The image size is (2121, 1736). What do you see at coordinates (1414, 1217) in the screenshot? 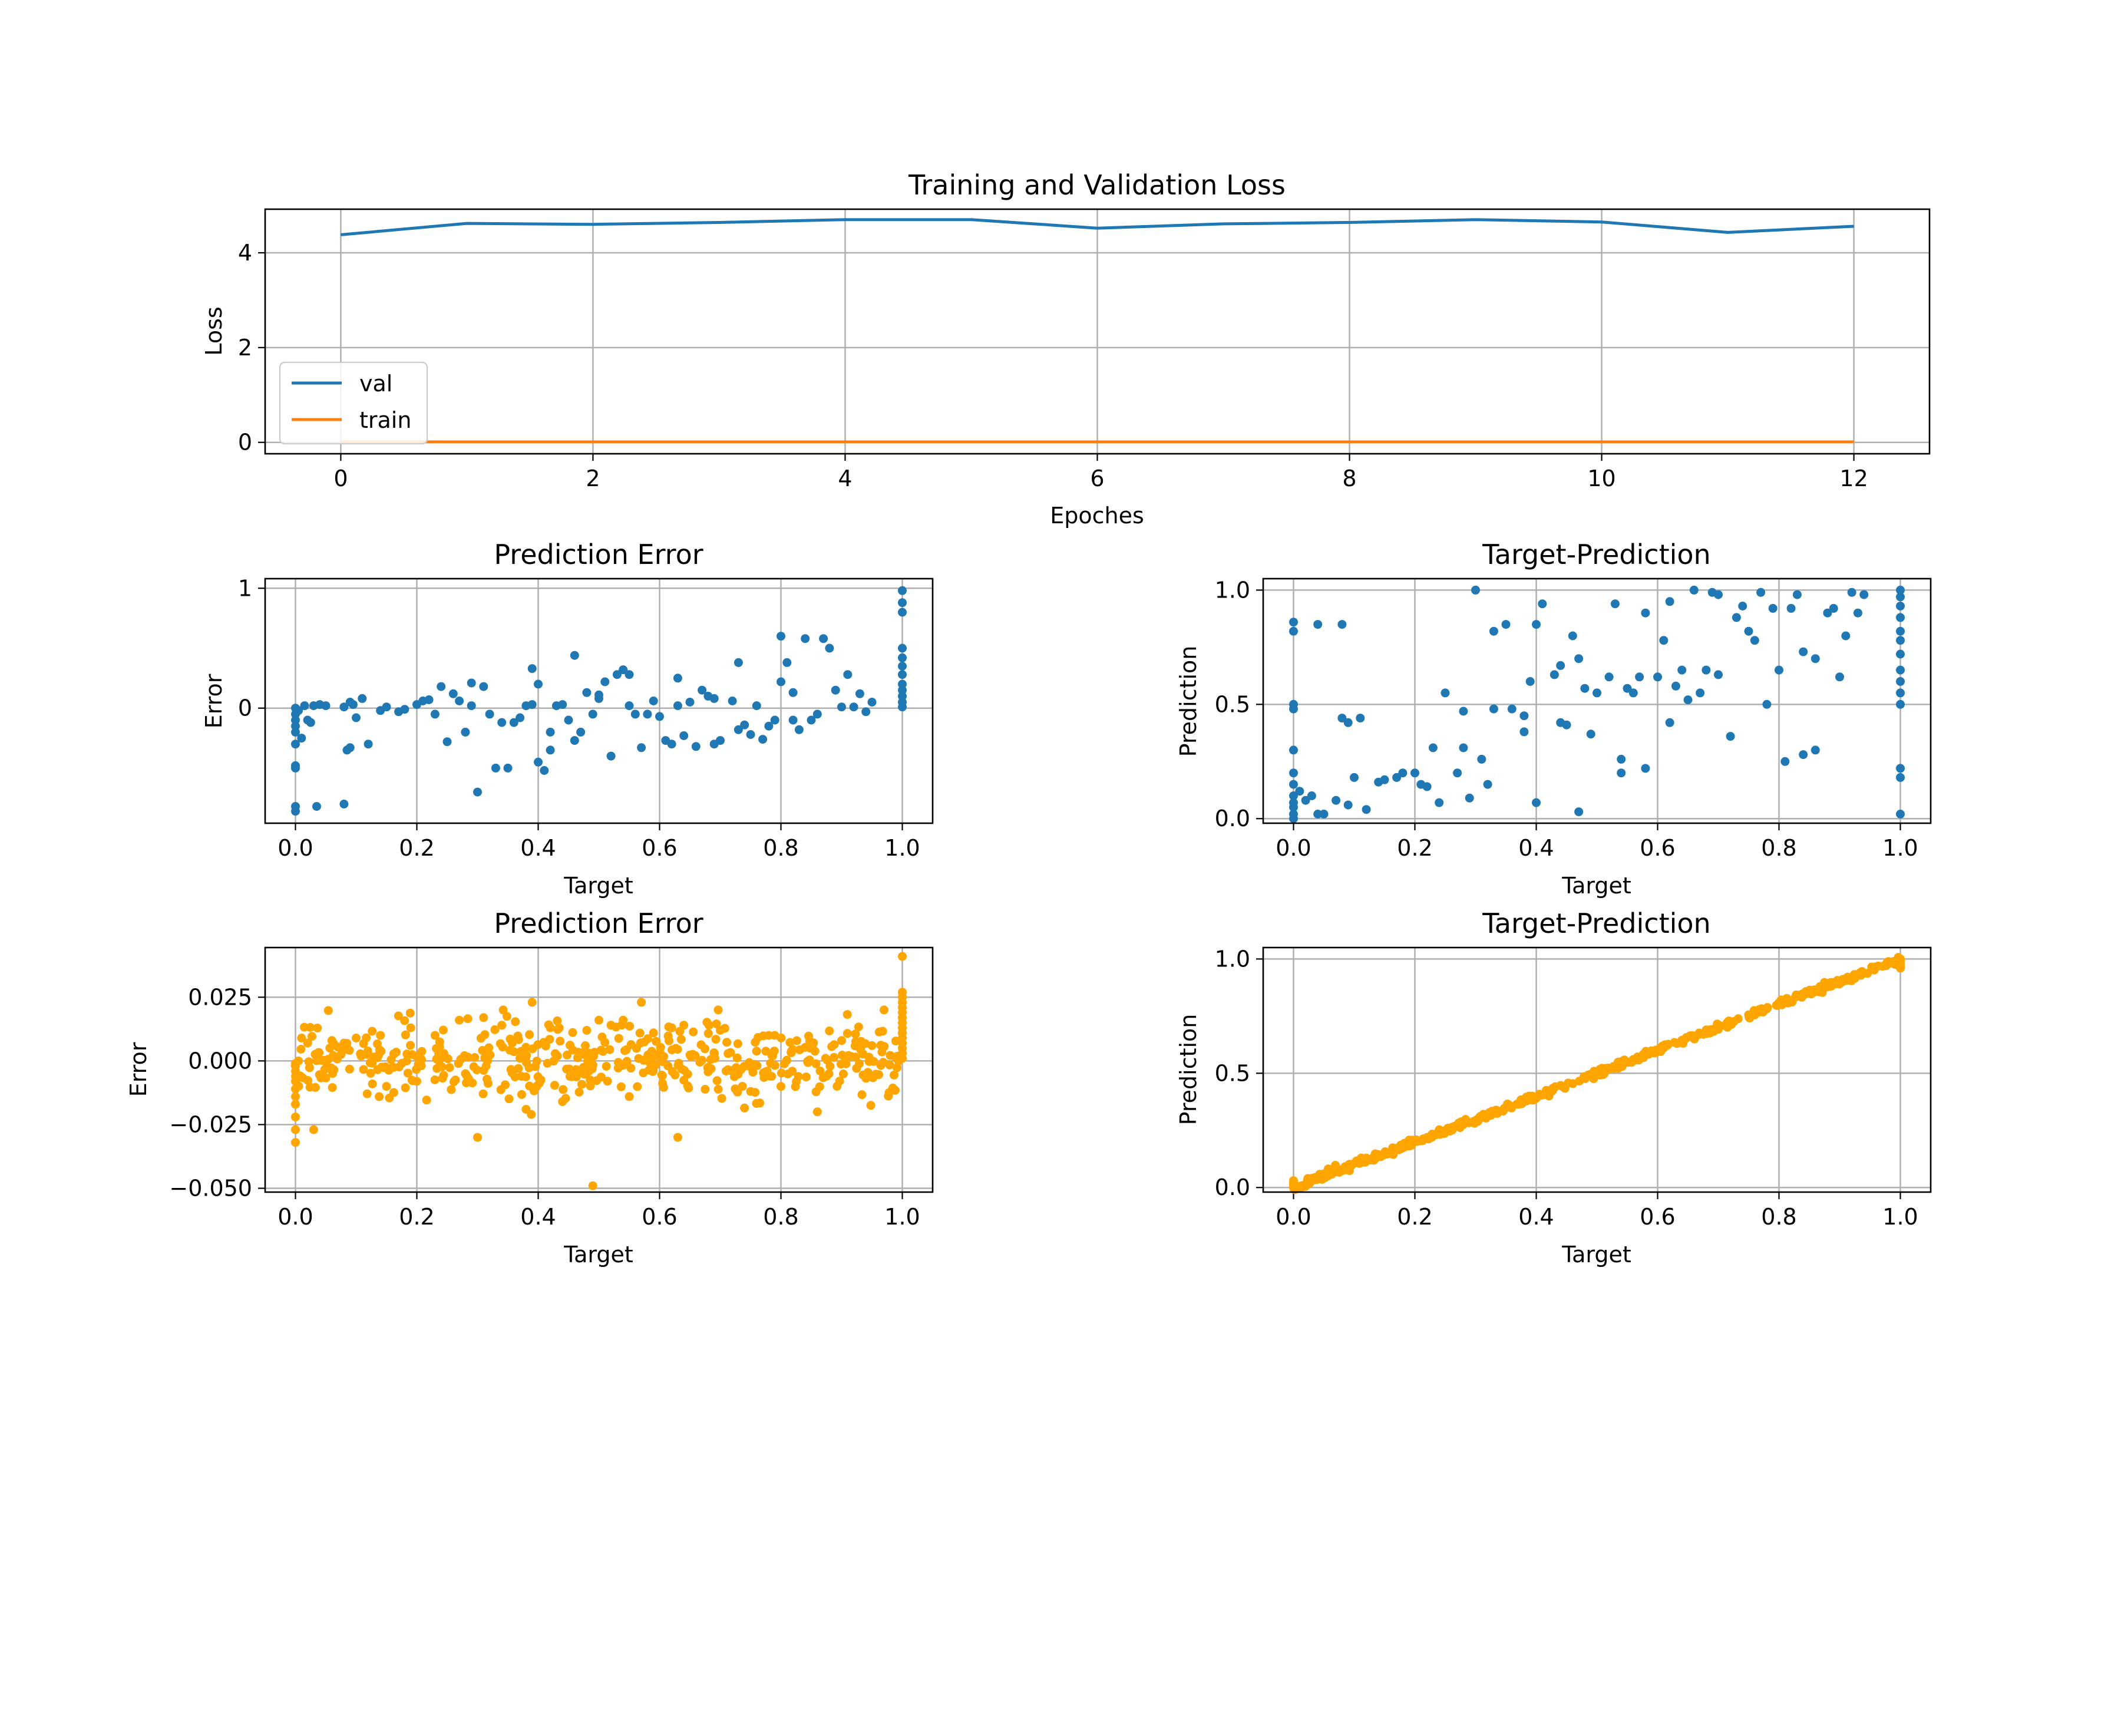
I see `x-tick-label: 0.2` at bounding box center [1414, 1217].